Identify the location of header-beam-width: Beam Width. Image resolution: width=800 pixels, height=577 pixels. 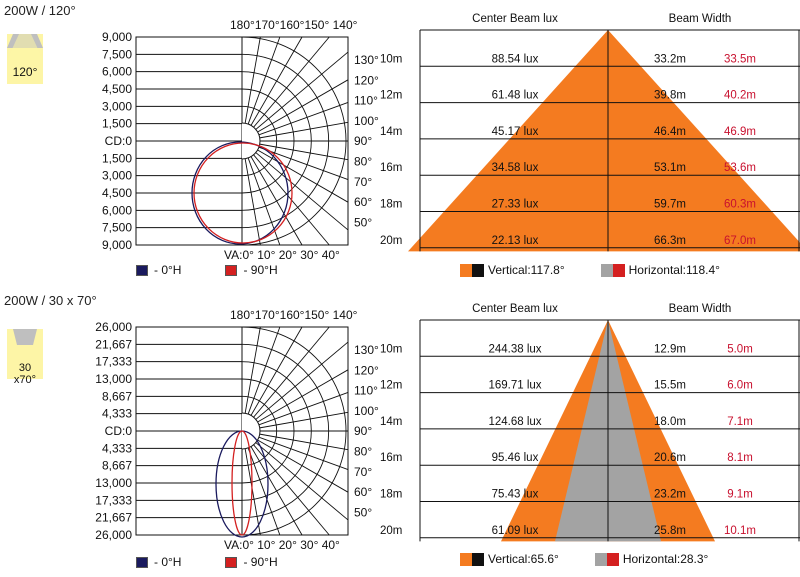
(700, 309).